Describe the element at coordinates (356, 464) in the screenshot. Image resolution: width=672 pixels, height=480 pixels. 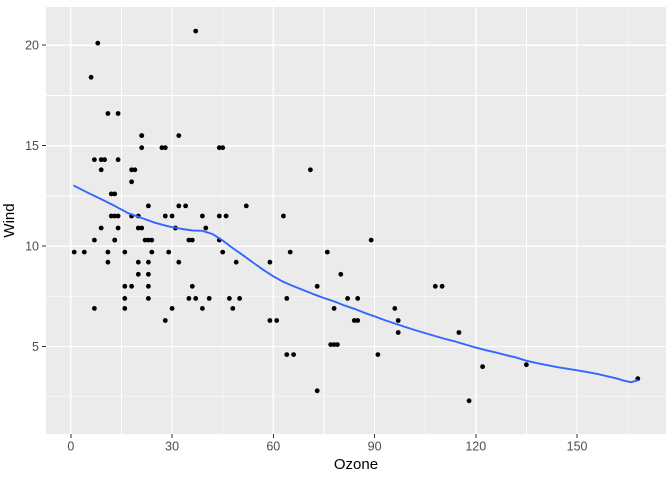
I see `x-axis-title: Ozone` at that location.